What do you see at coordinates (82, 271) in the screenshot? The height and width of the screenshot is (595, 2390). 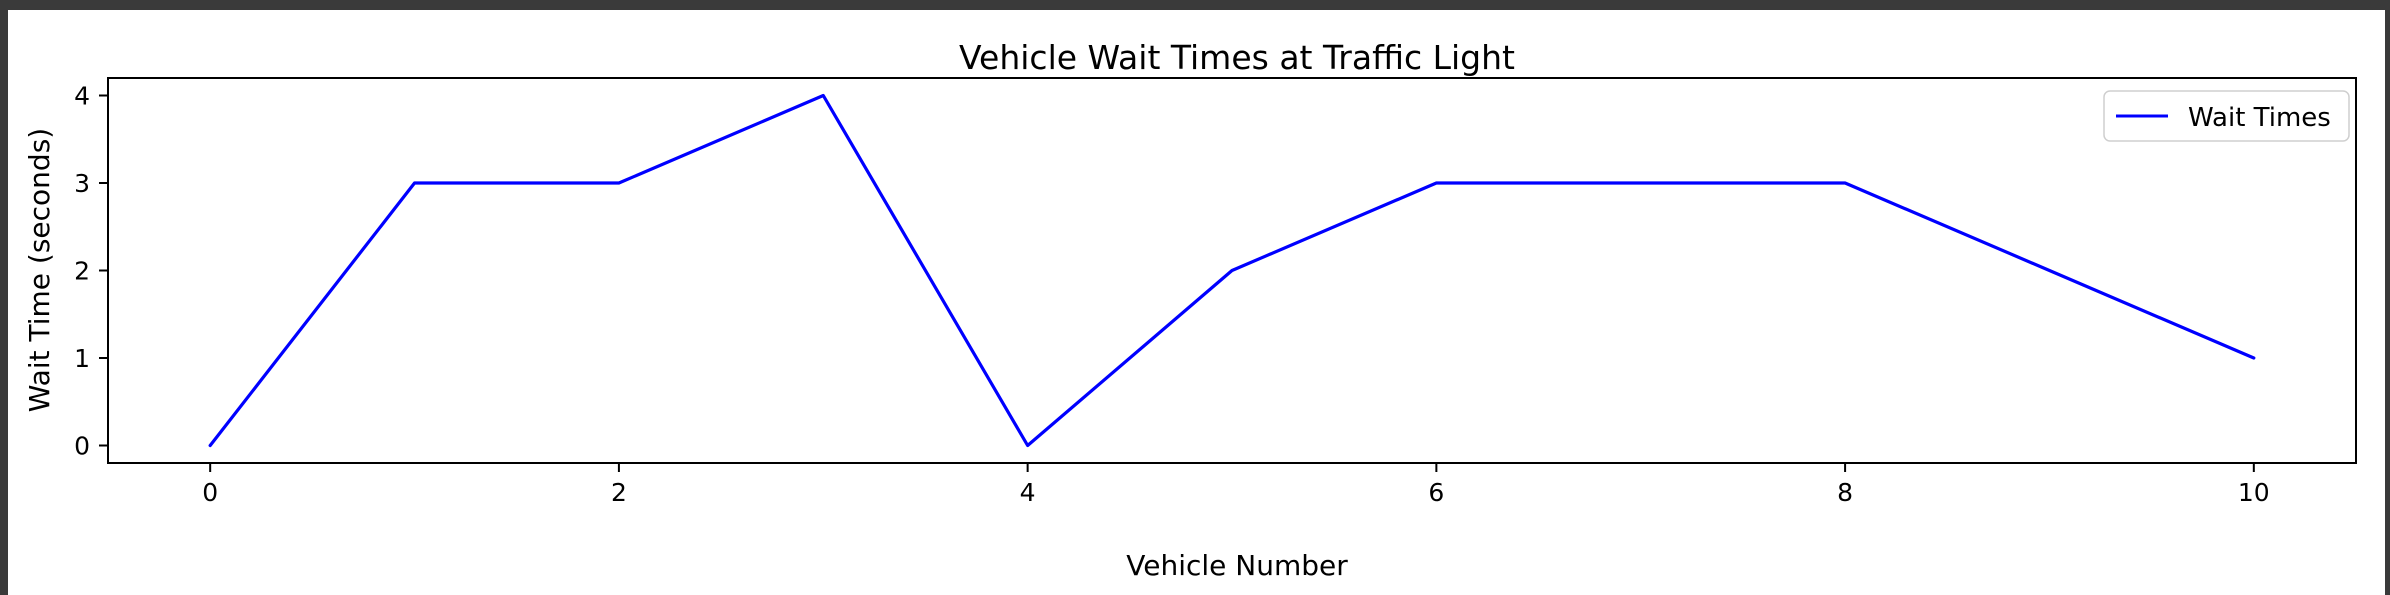 I see `y-tick-label-2: 2` at bounding box center [82, 271].